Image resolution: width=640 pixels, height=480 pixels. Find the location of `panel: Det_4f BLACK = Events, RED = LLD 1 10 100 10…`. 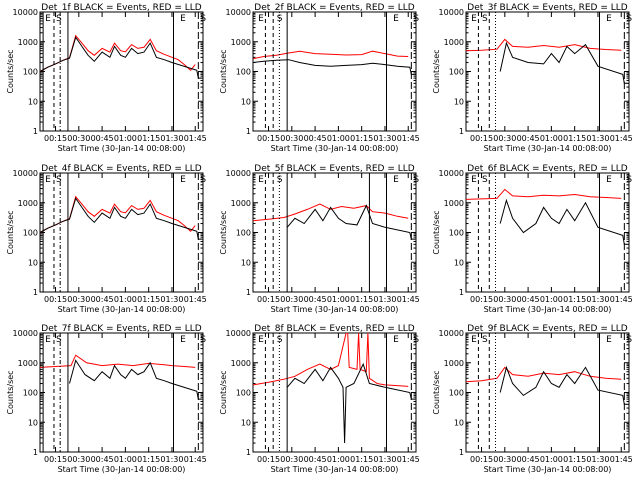

panel: Det_4f BLACK = Events, RED = LLD 1 10 100 10… is located at coordinates (106, 239).